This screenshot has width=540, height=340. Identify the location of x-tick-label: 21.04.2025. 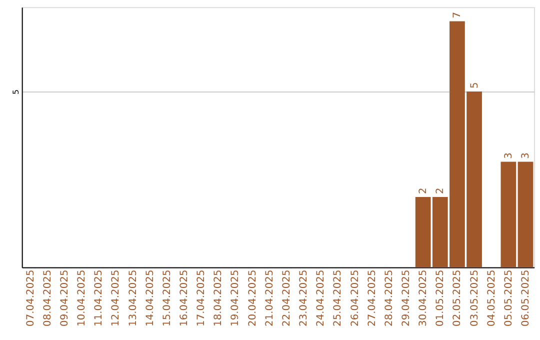
(270, 298).